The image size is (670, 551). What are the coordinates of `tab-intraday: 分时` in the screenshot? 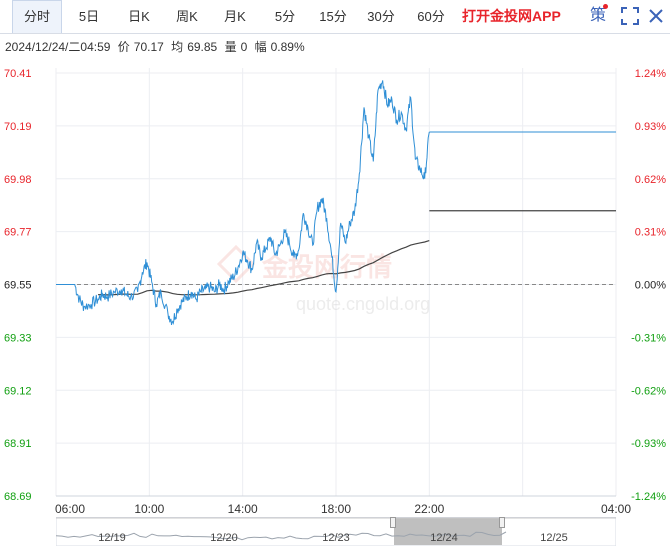 It's located at (37, 16).